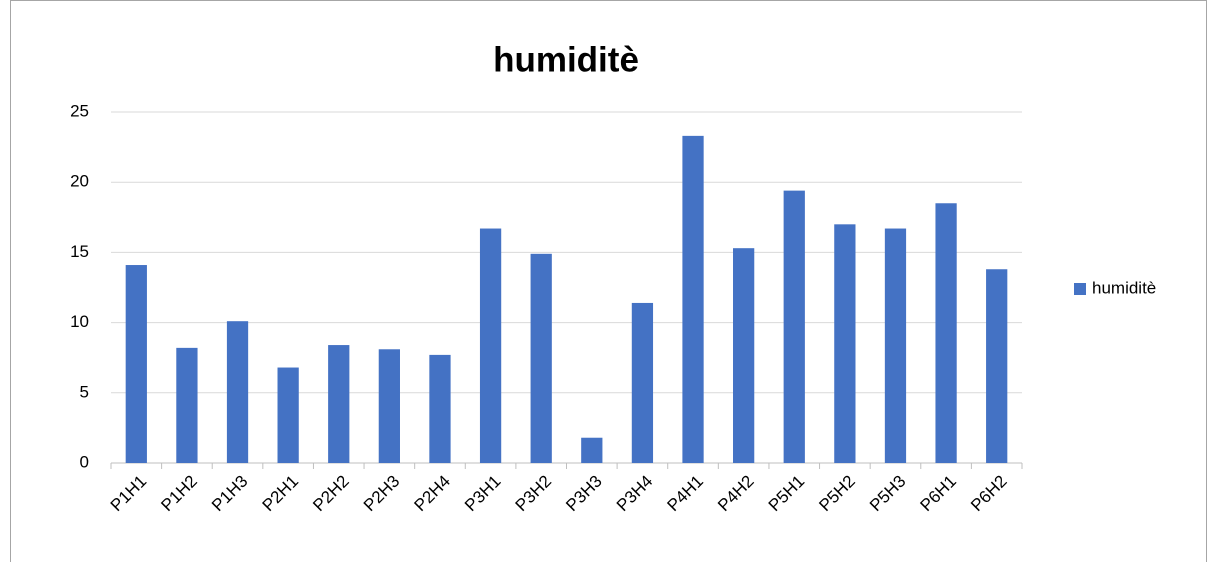  Describe the element at coordinates (84, 461) in the screenshot. I see `y-tick-label: 0` at that location.